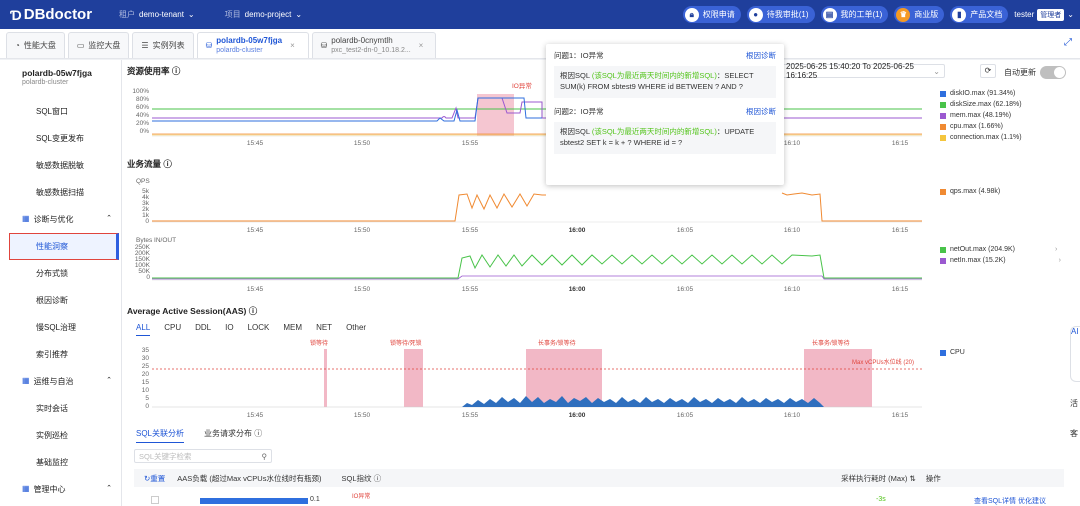  What do you see at coordinates (255, 230) in the screenshot?
I see `svg-text: 15:45` at bounding box center [255, 230].